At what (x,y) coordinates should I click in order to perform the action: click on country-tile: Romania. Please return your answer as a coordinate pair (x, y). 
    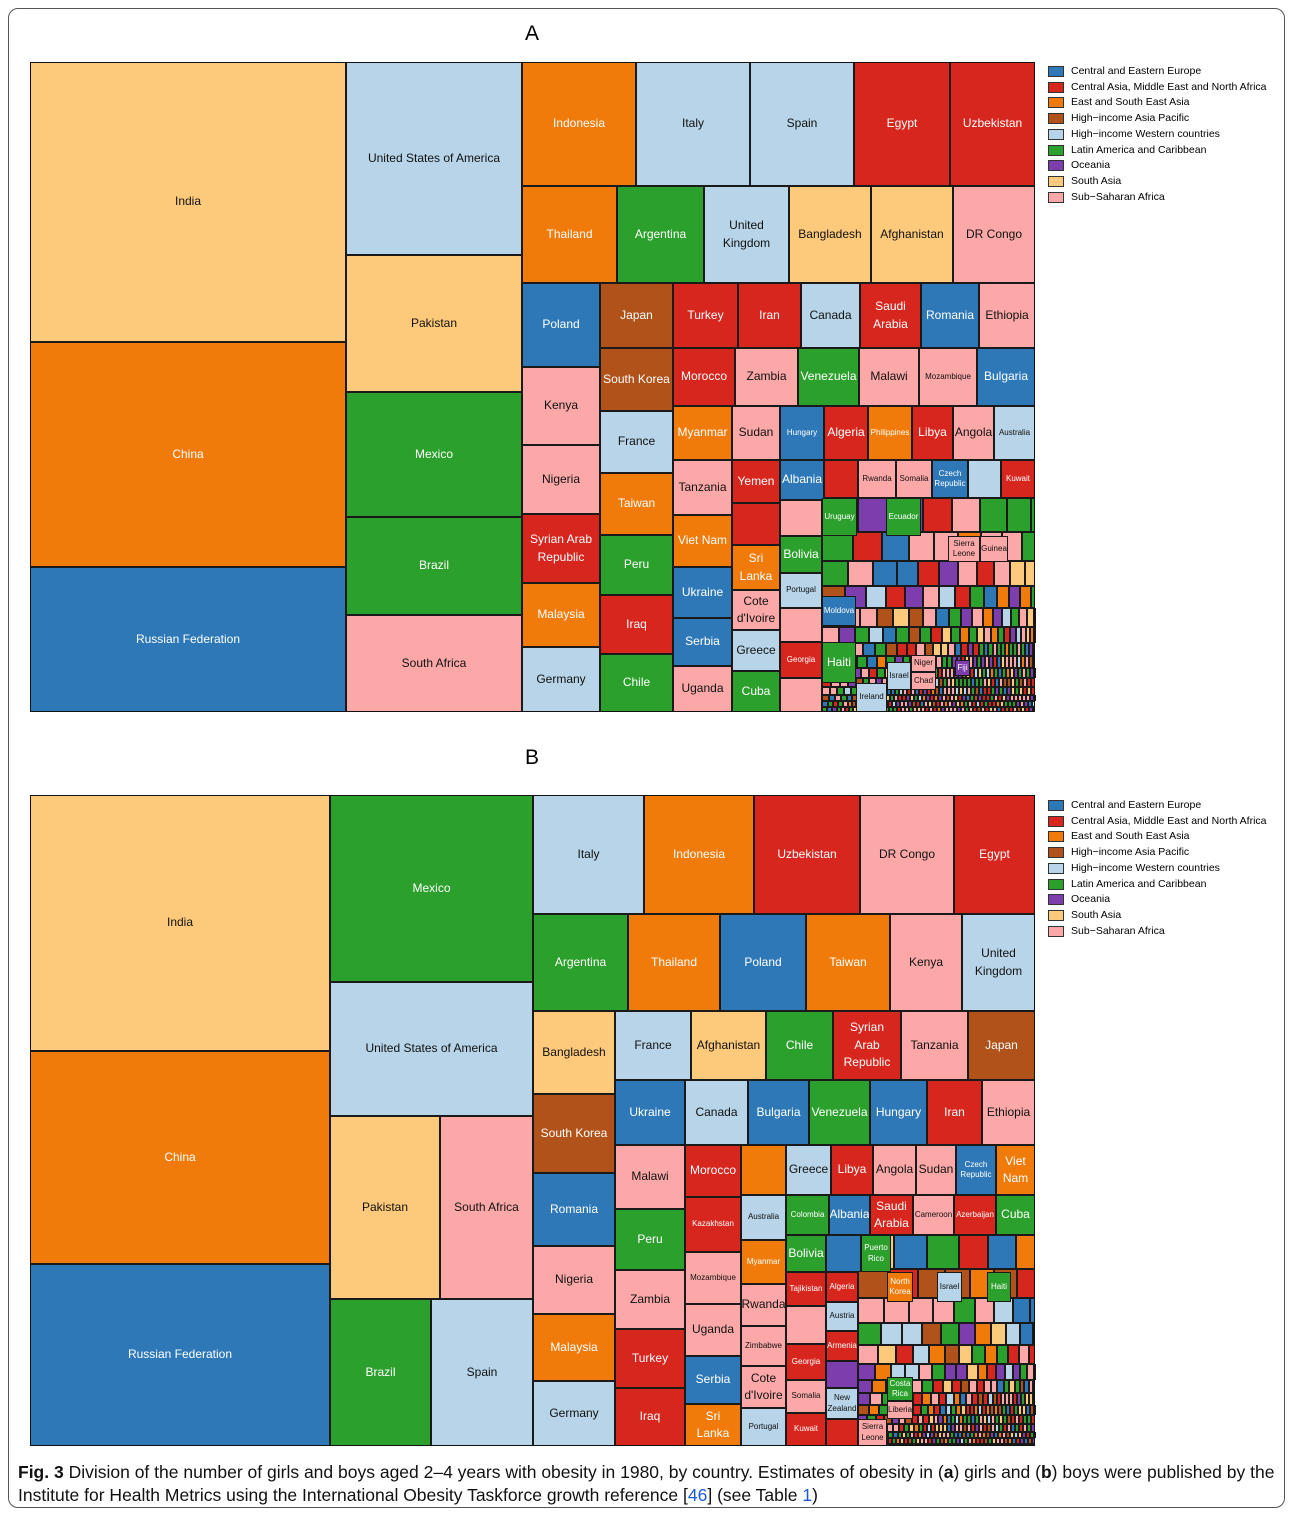
    Looking at the image, I should click on (574, 1209).